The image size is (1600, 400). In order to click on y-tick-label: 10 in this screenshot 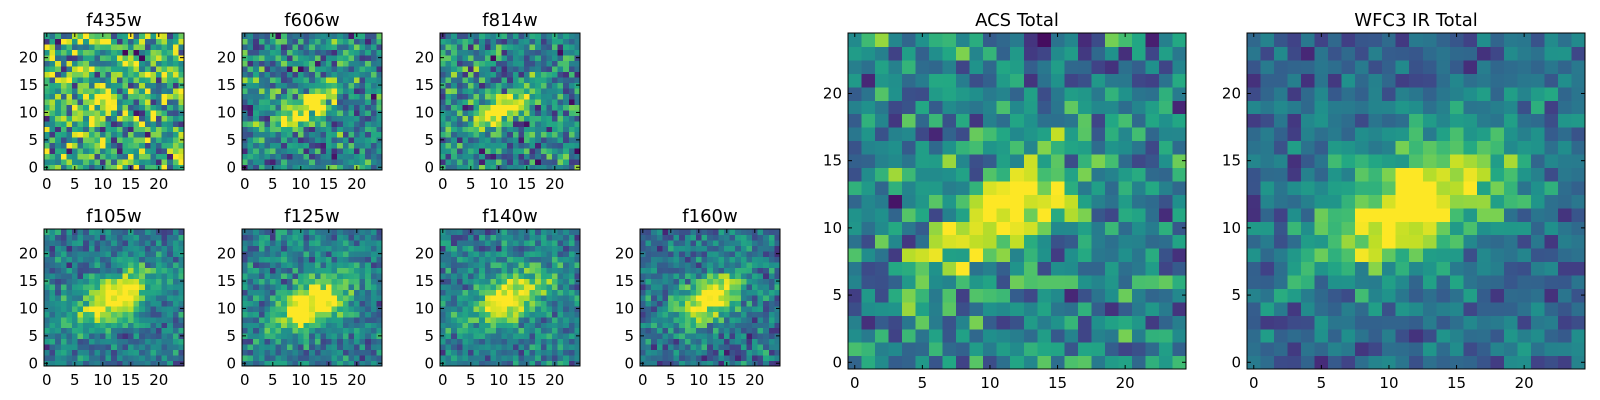, I will do `click(28, 308)`.